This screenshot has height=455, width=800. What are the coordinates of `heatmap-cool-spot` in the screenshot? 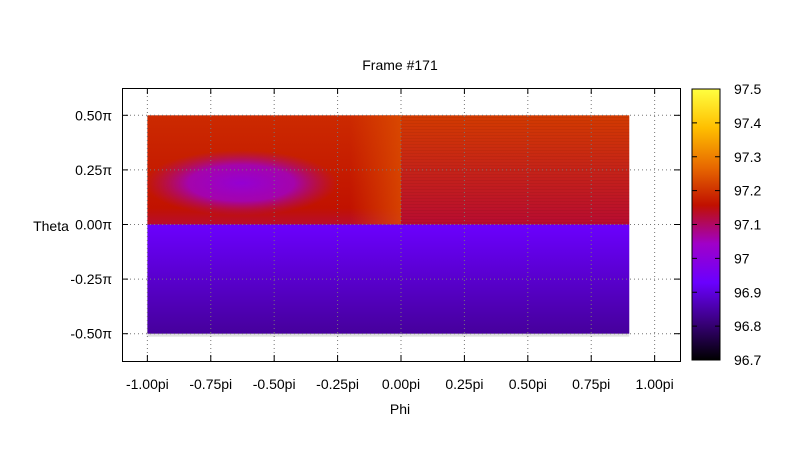 It's located at (241, 183).